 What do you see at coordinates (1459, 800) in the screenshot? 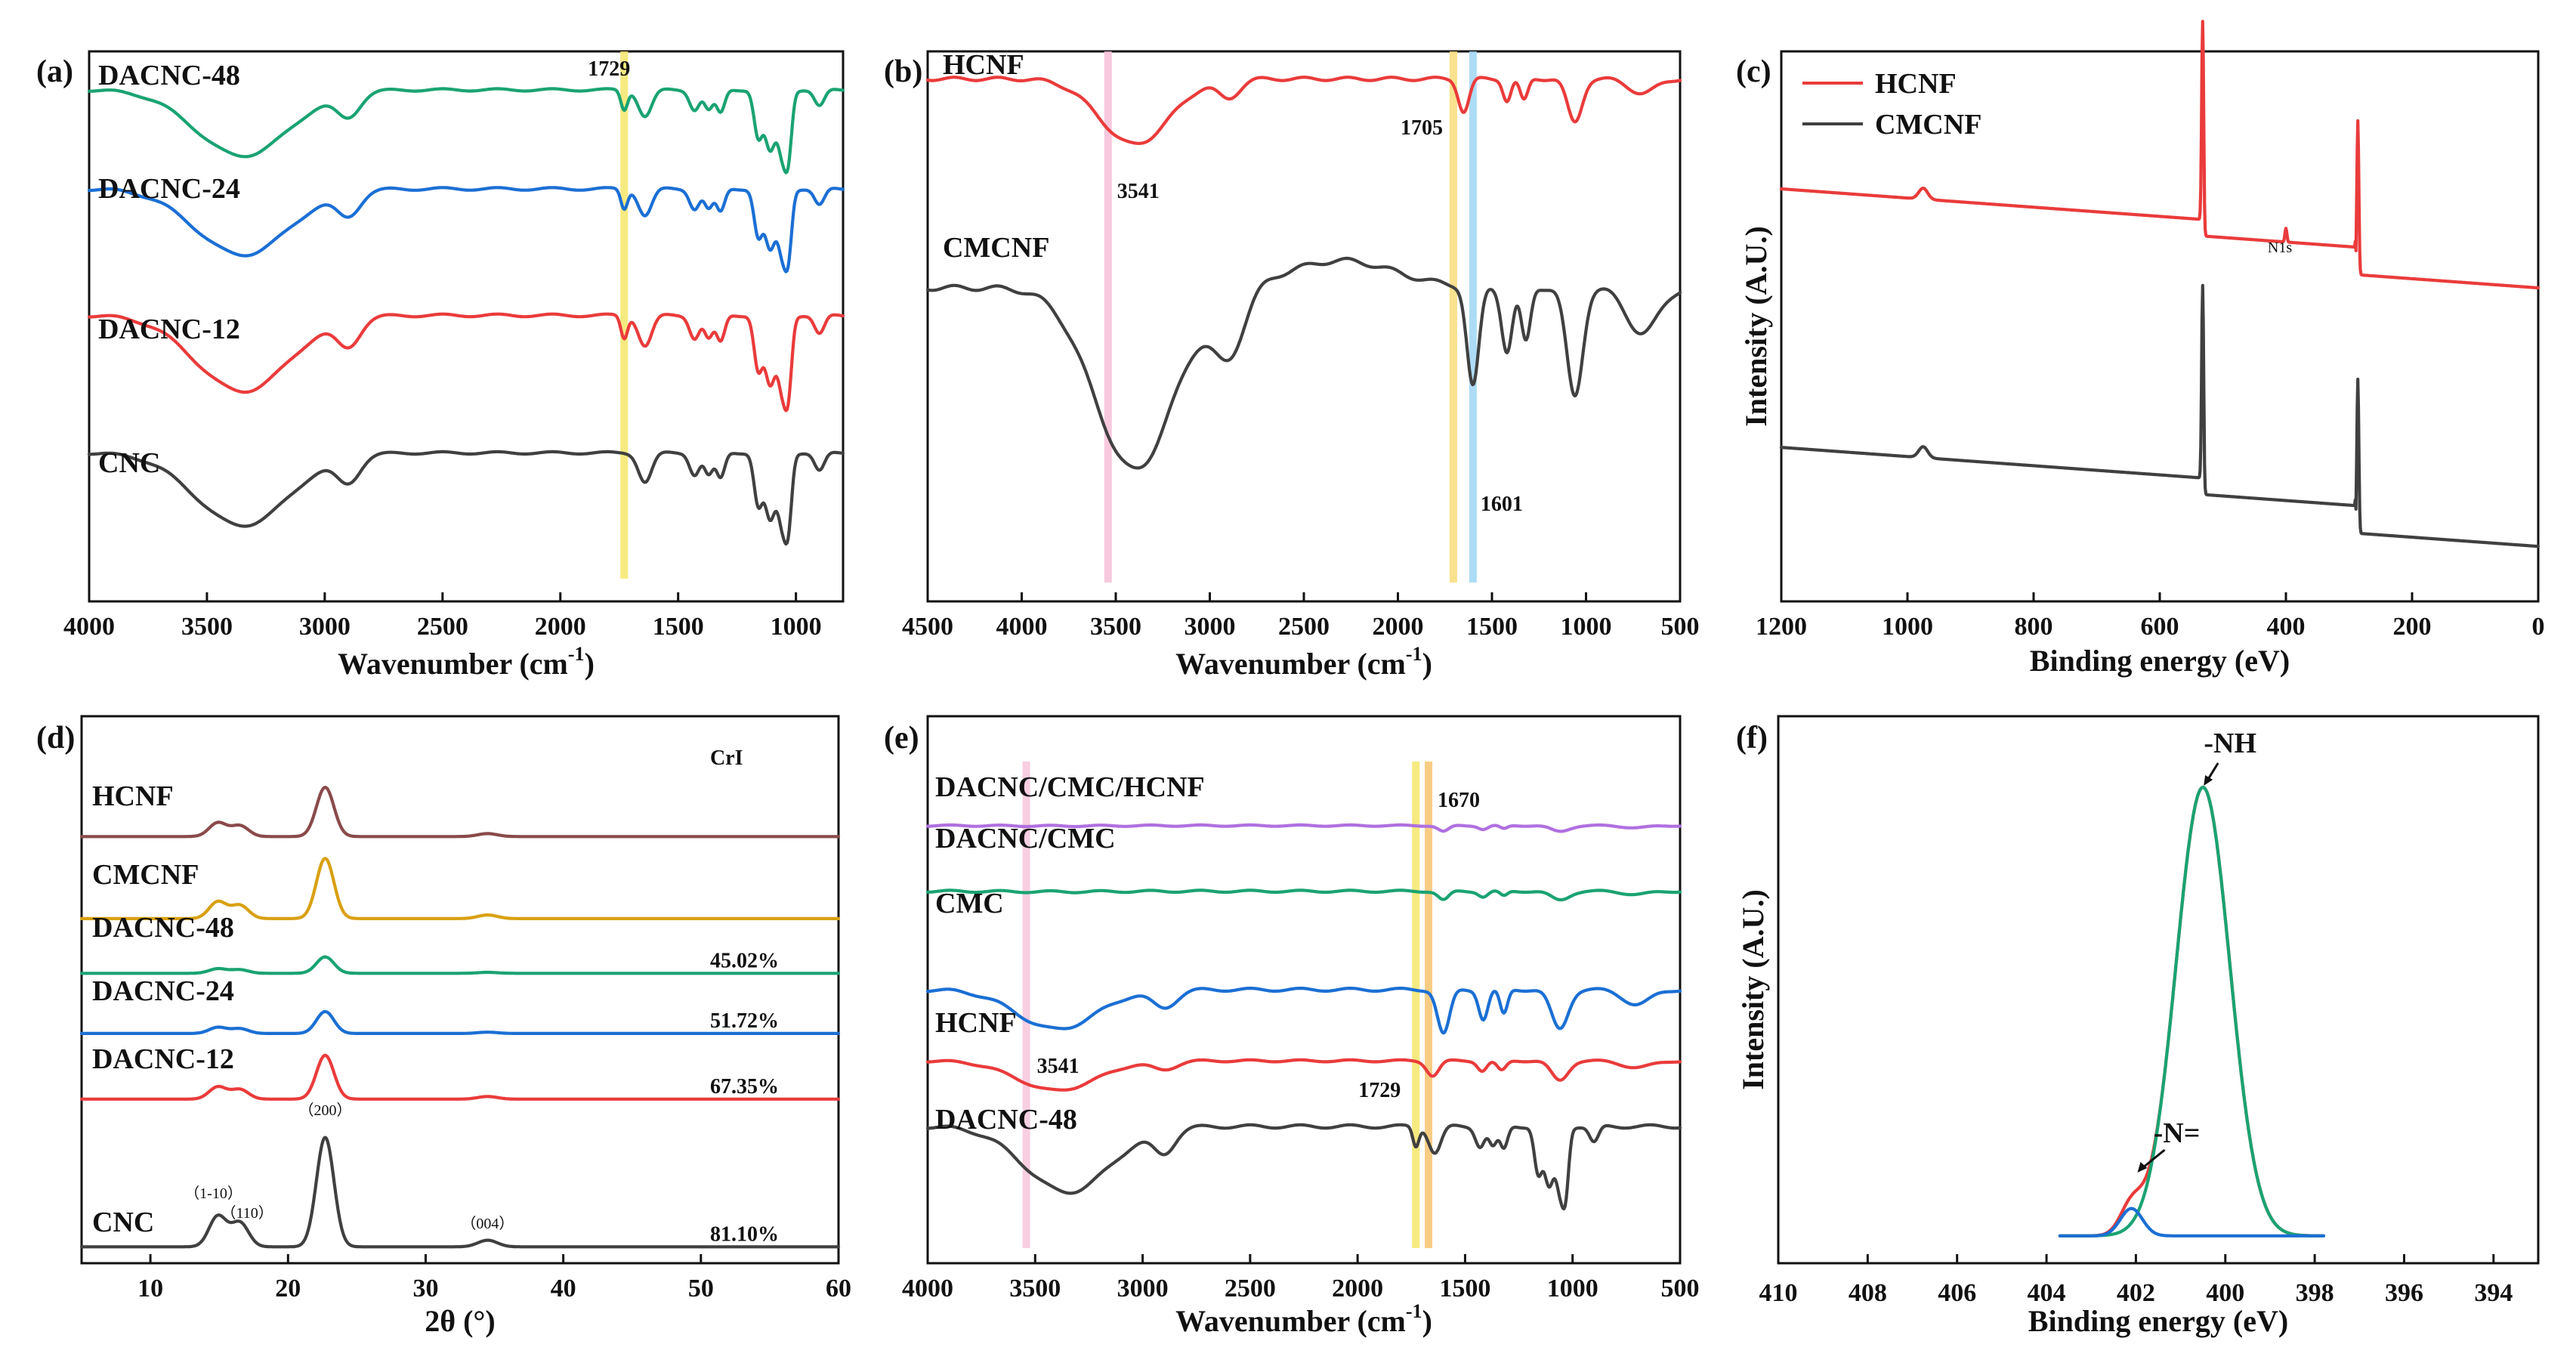
I see `annotation-1670: 1670` at bounding box center [1459, 800].